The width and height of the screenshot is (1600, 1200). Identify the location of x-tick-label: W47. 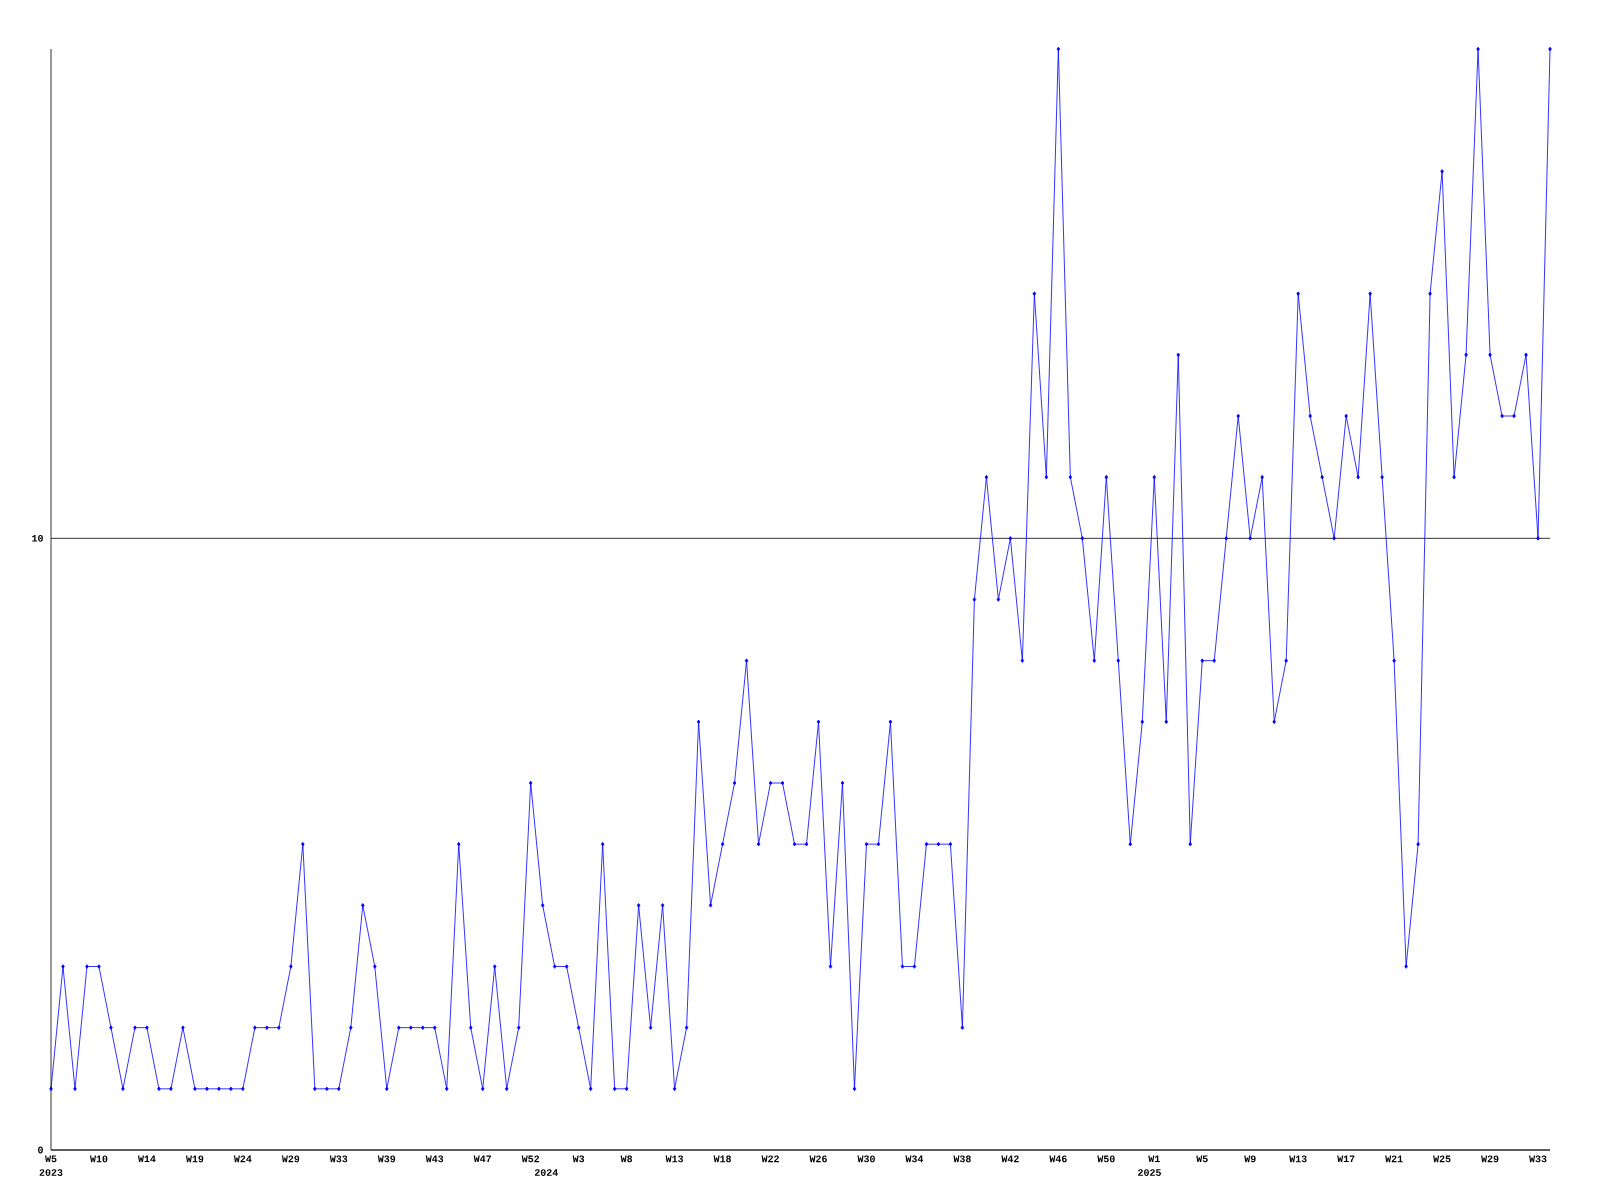
(482, 1159).